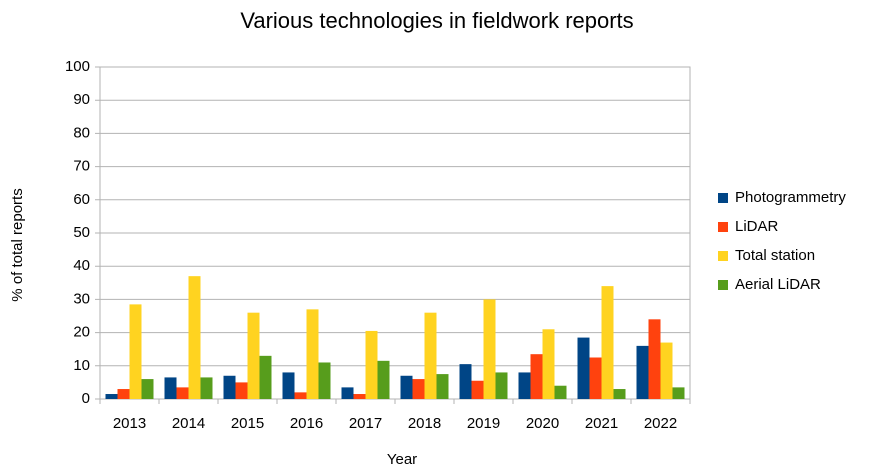 The image size is (883, 469). I want to click on x-axis-label: Year, so click(402, 459).